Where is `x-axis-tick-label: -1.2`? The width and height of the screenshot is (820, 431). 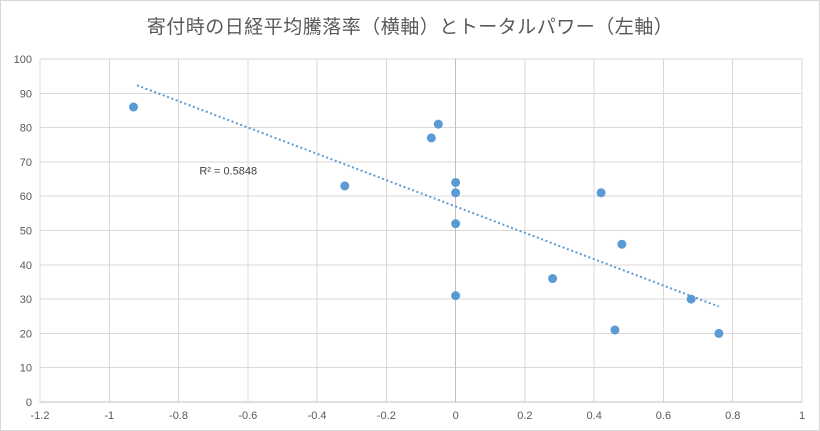
x-axis-tick-label: -1.2 is located at coordinates (40, 416).